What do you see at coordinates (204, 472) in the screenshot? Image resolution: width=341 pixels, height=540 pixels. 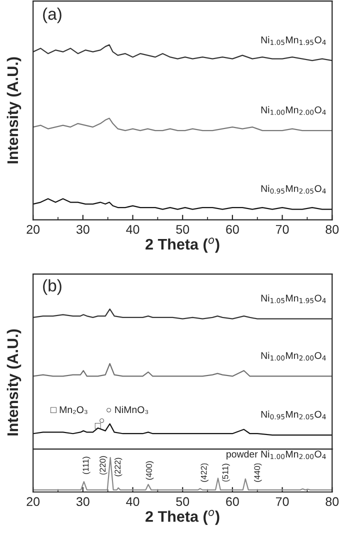 I see `annotation: (422)` at bounding box center [204, 472].